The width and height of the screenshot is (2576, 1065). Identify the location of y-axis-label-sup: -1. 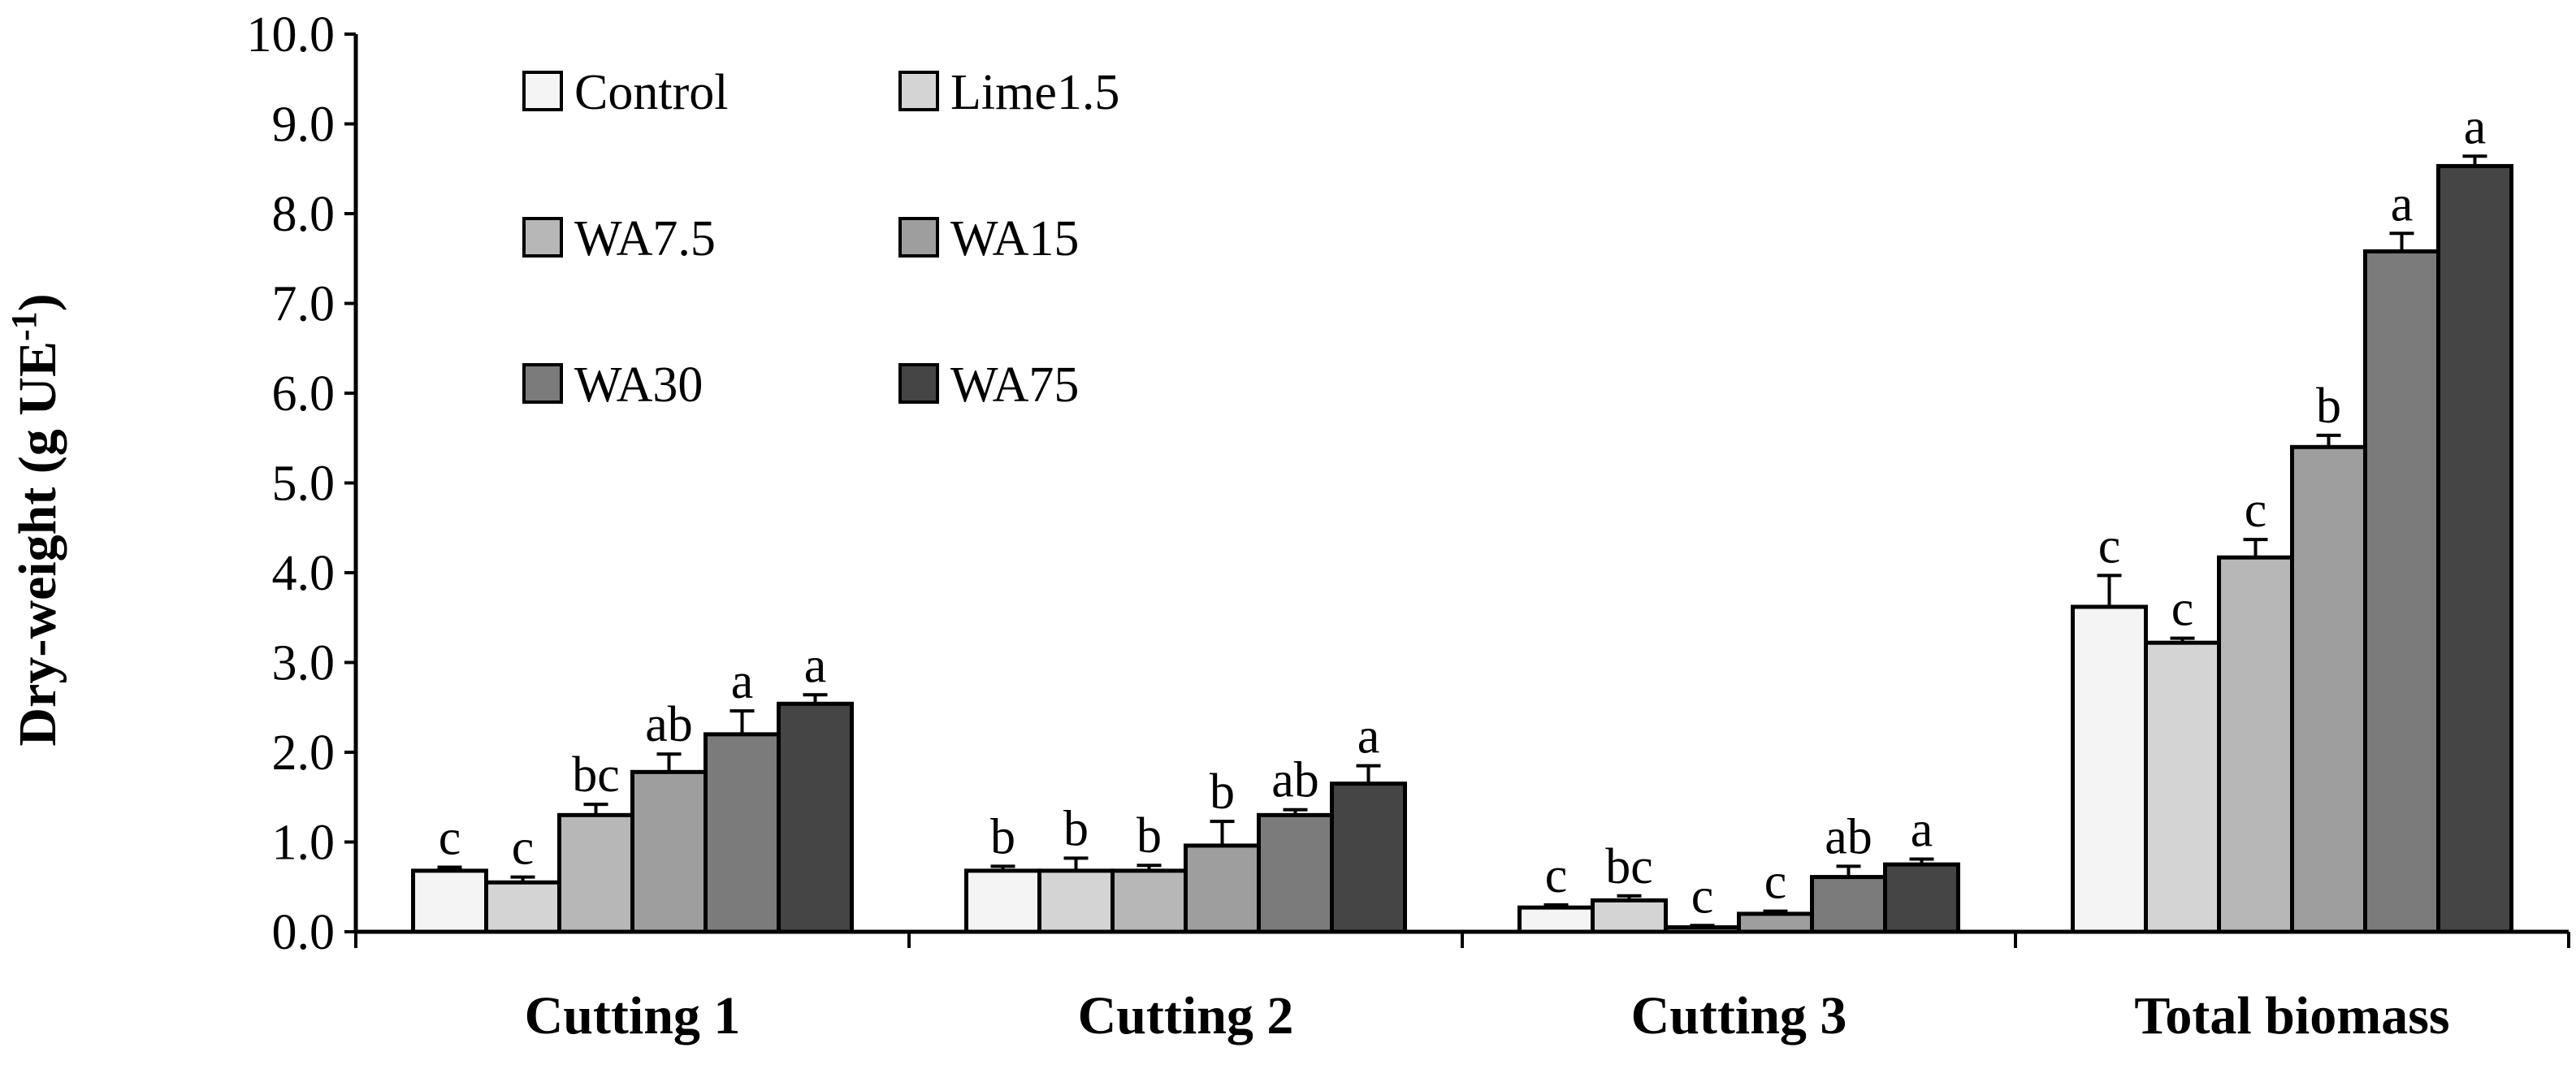
(24, 326).